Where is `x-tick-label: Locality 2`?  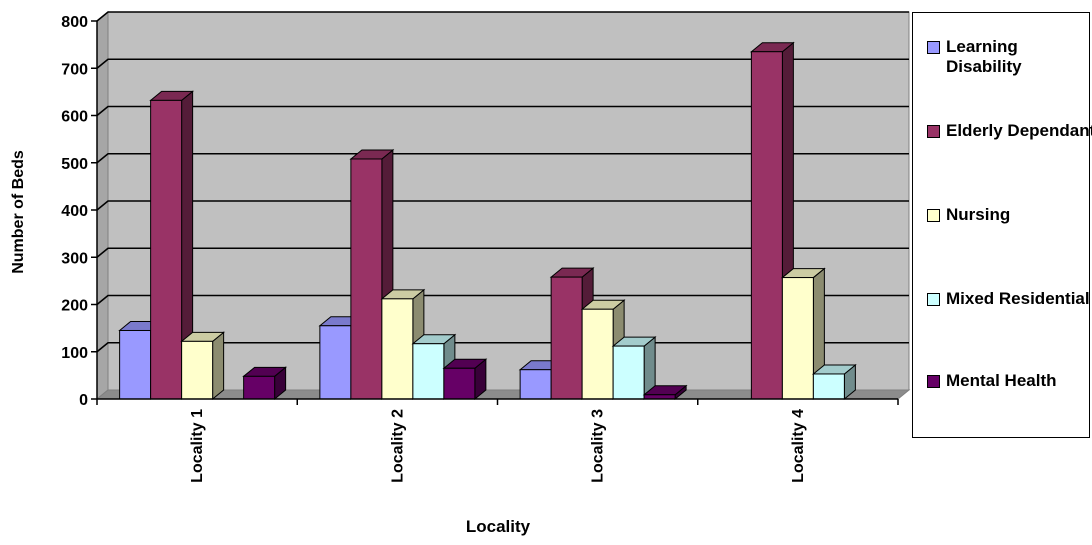
x-tick-label: Locality 2 is located at coordinates (397, 446).